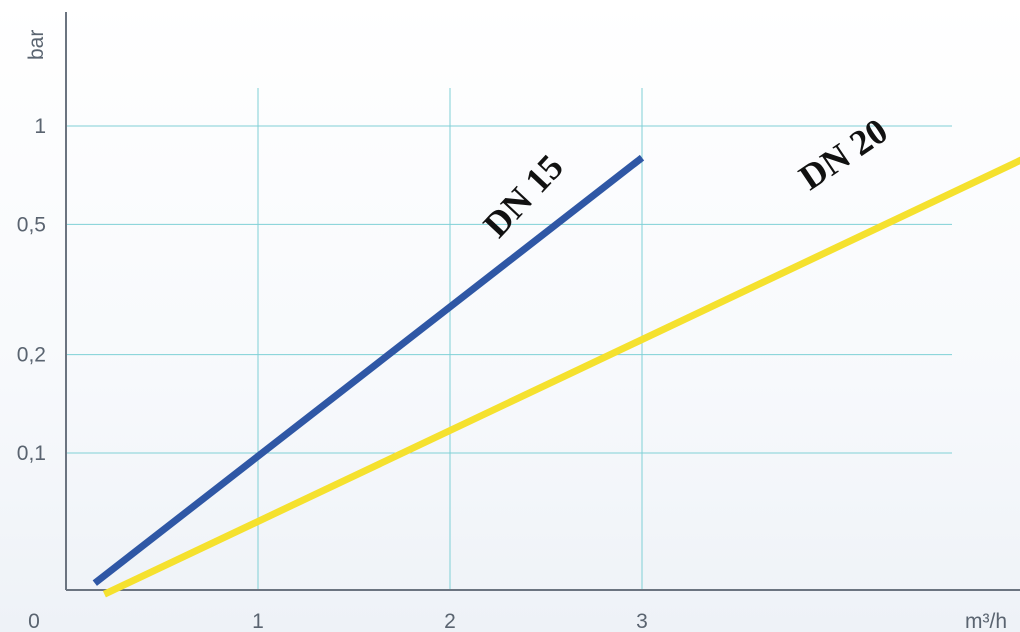 This screenshot has width=1020, height=632. I want to click on x-tick-label: 2, so click(450, 621).